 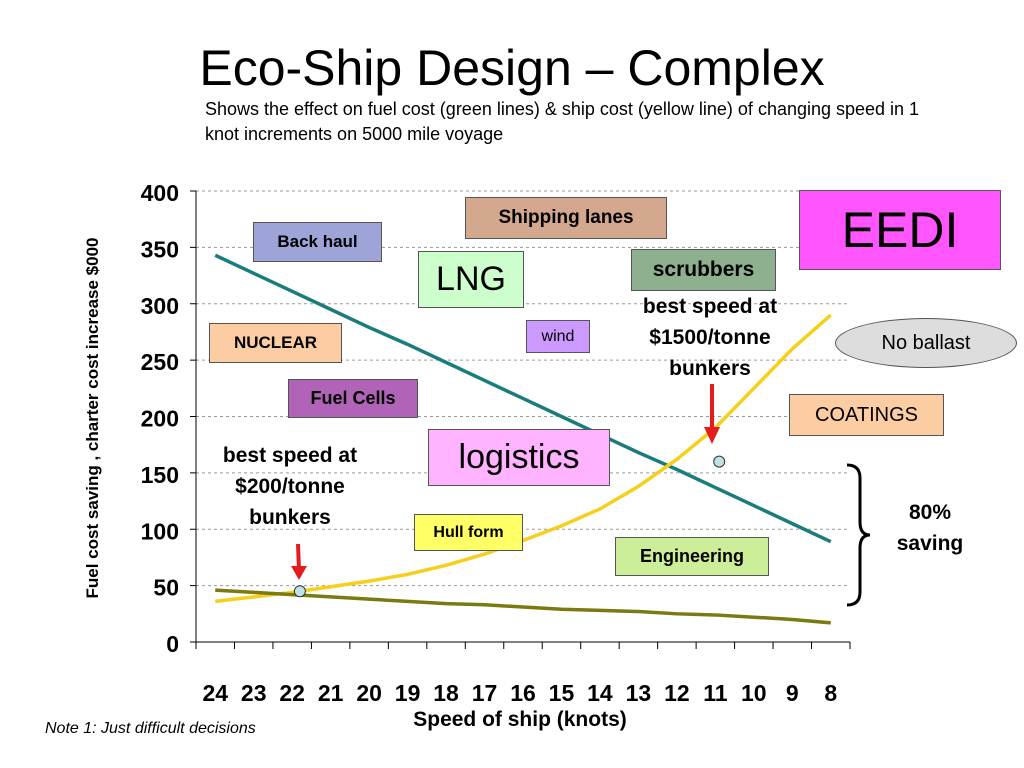 I want to click on y-tick-label: 150, so click(x=160, y=475).